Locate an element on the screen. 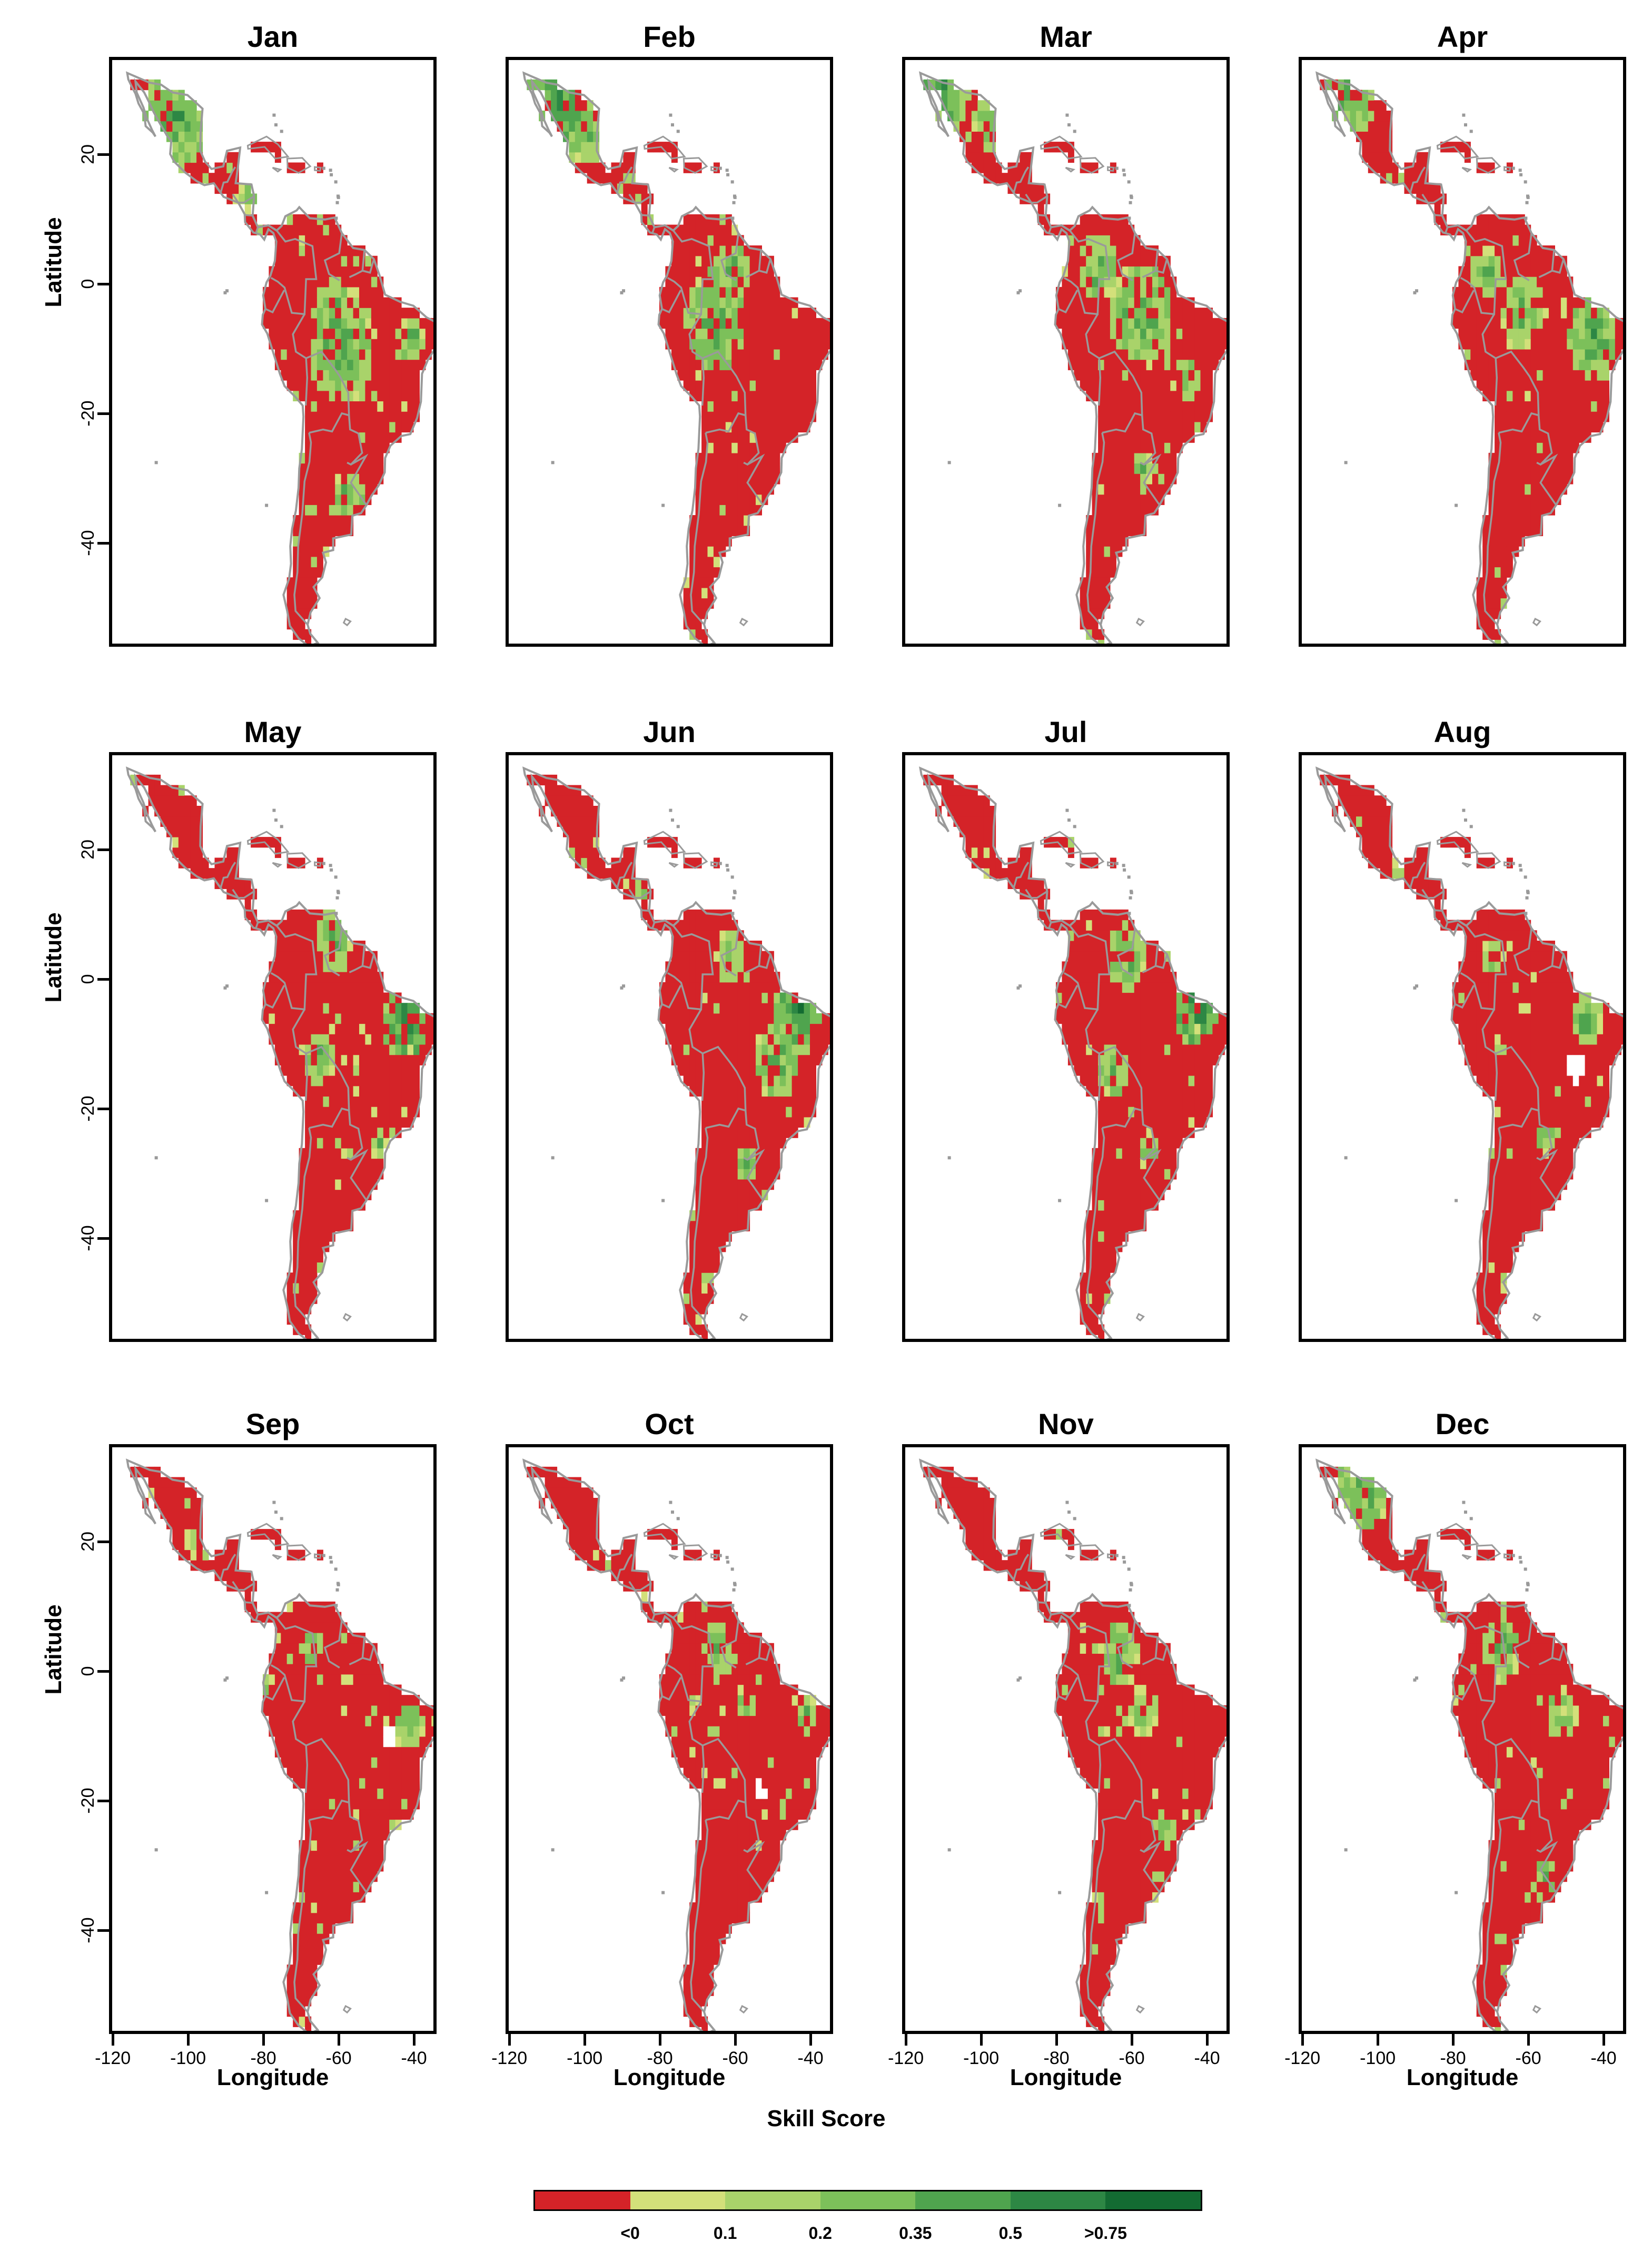 The height and width of the screenshot is (2261, 1652). y-tick-label: 20 is located at coordinates (88, 1541).